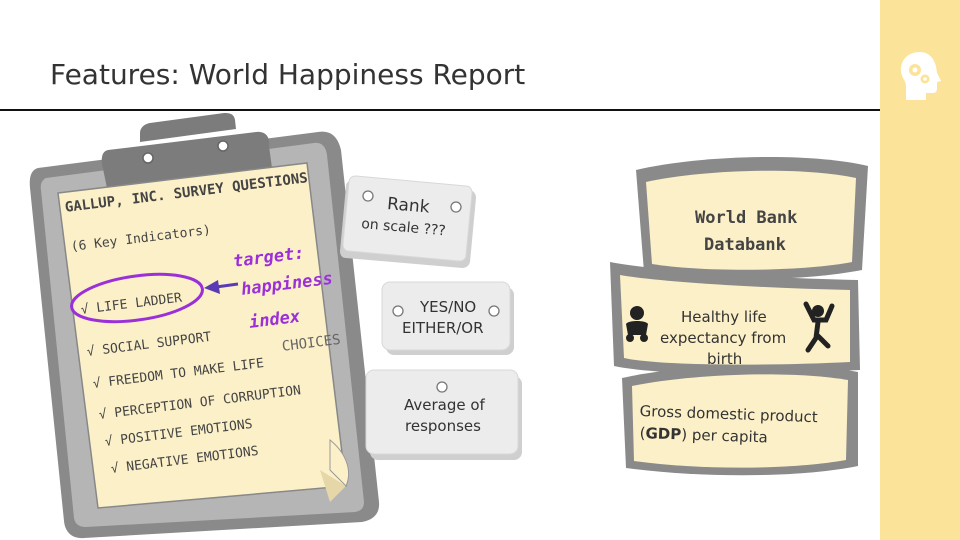 The image size is (960, 540). What do you see at coordinates (448, 307) in the screenshot?
I see `yesno-line1: YES/NO` at bounding box center [448, 307].